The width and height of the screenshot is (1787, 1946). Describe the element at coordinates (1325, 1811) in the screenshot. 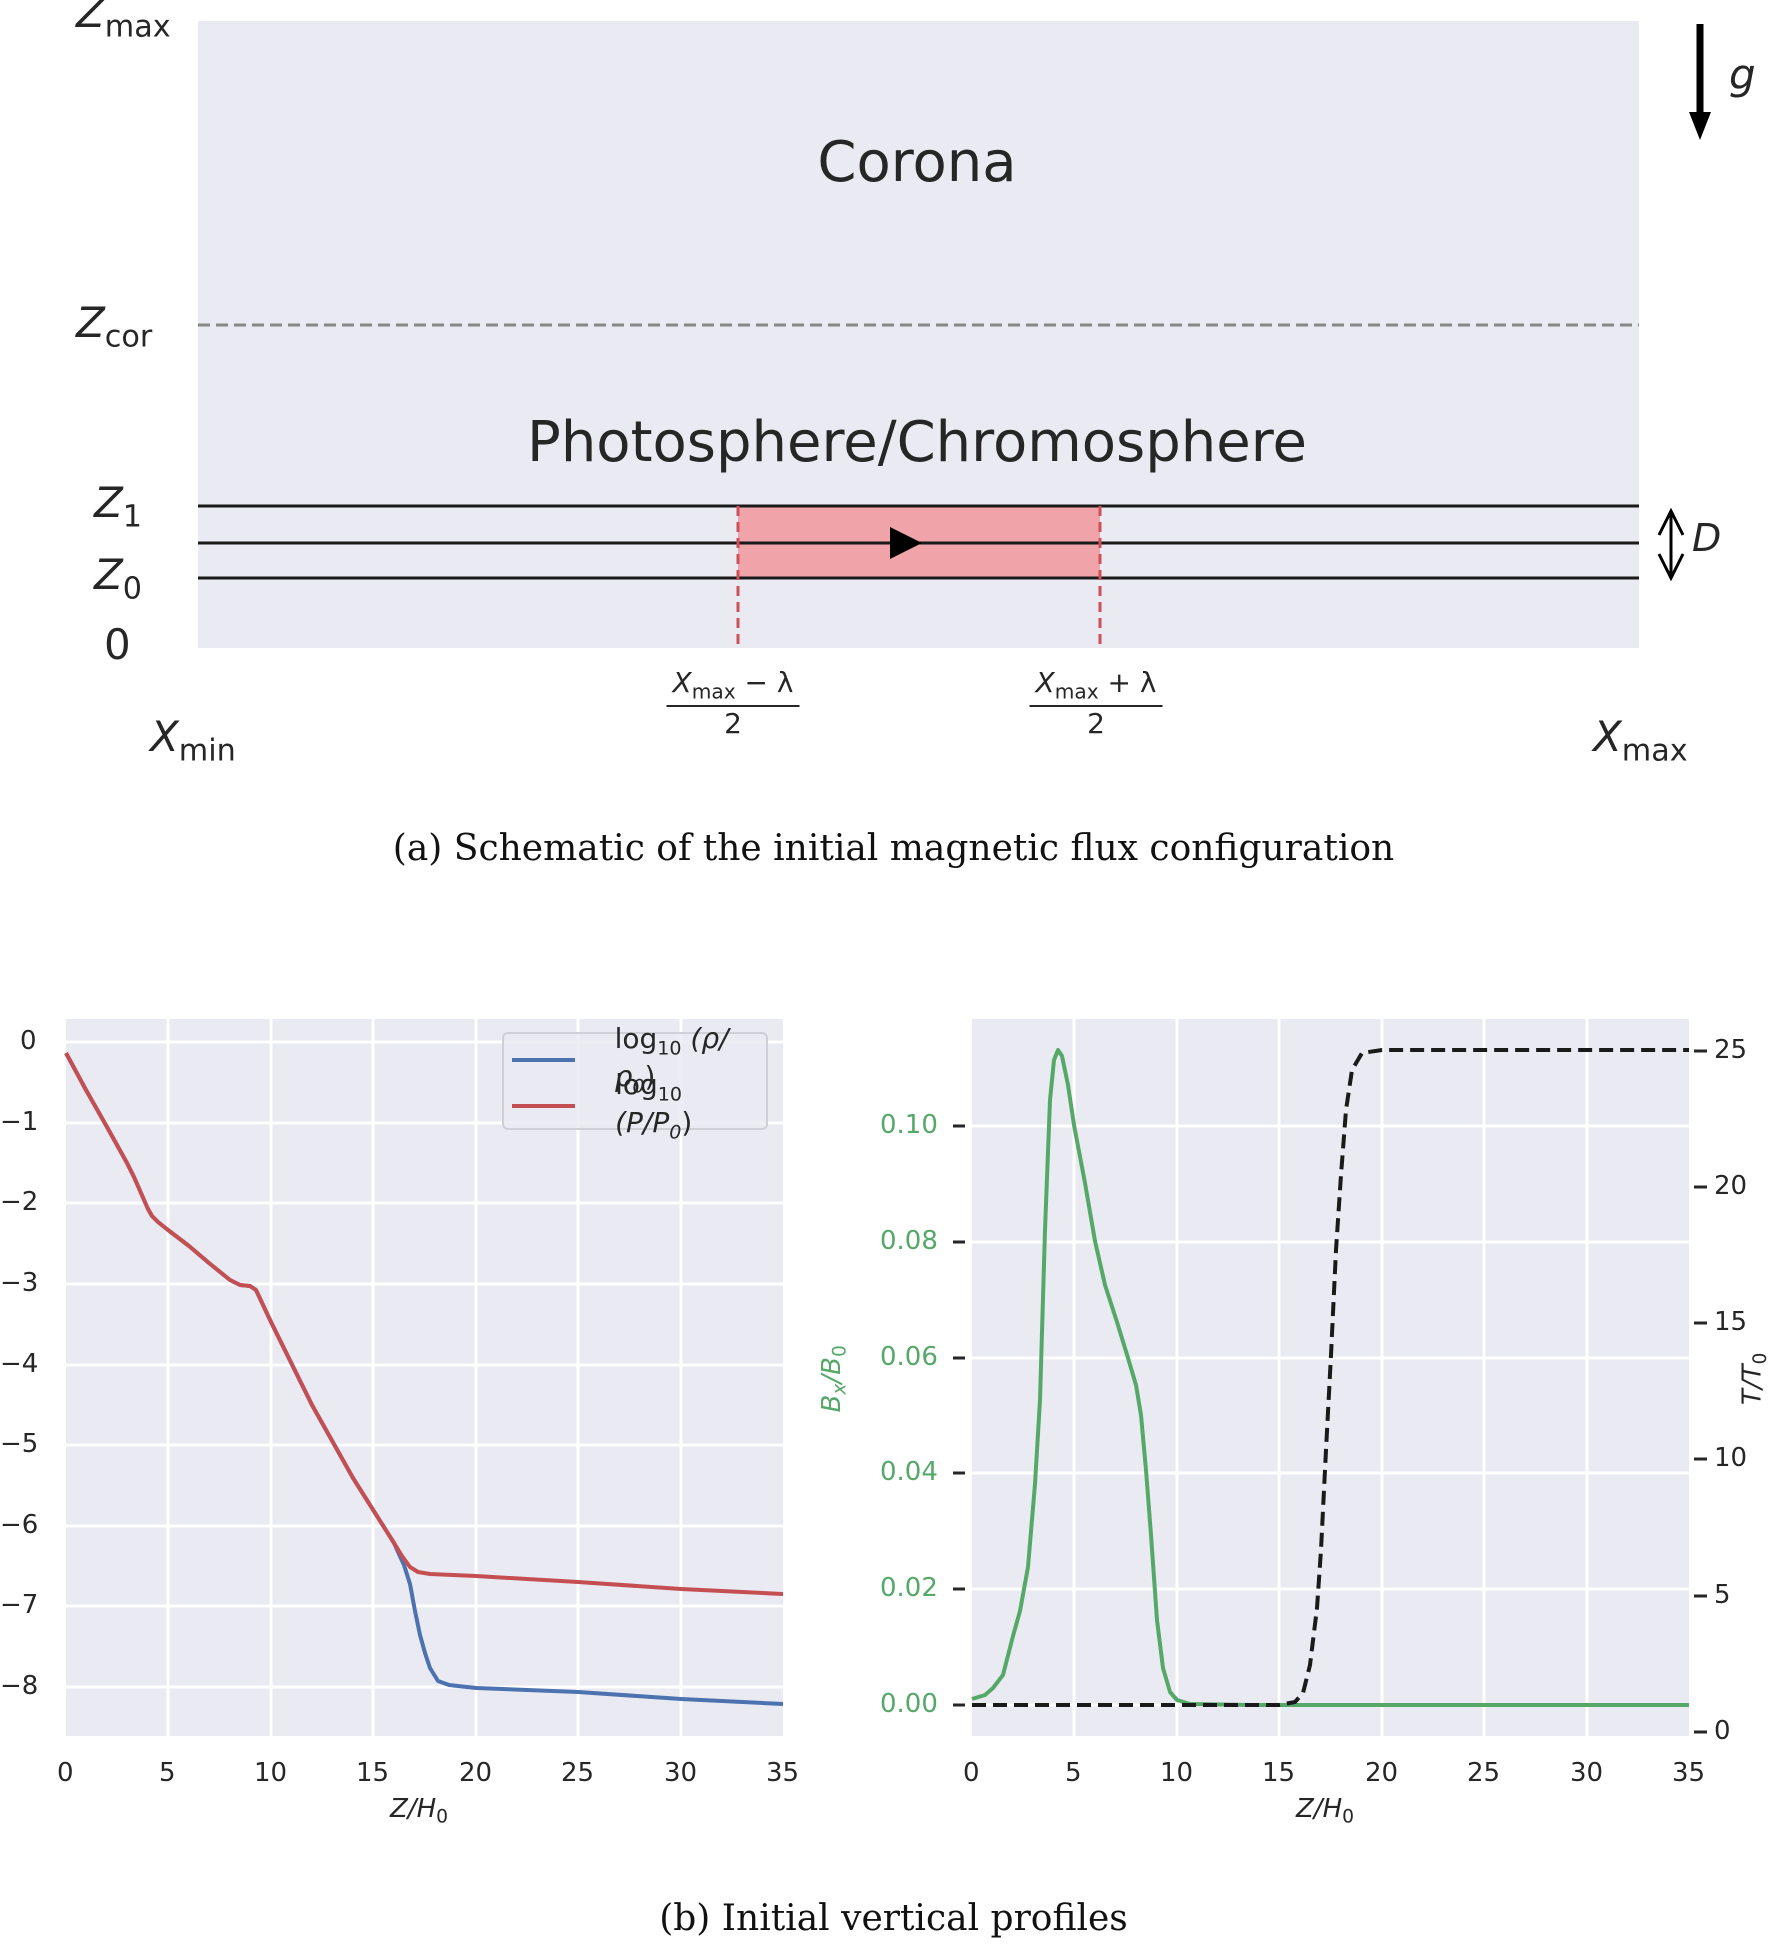

I see `right-xlabel: Z/H0` at that location.